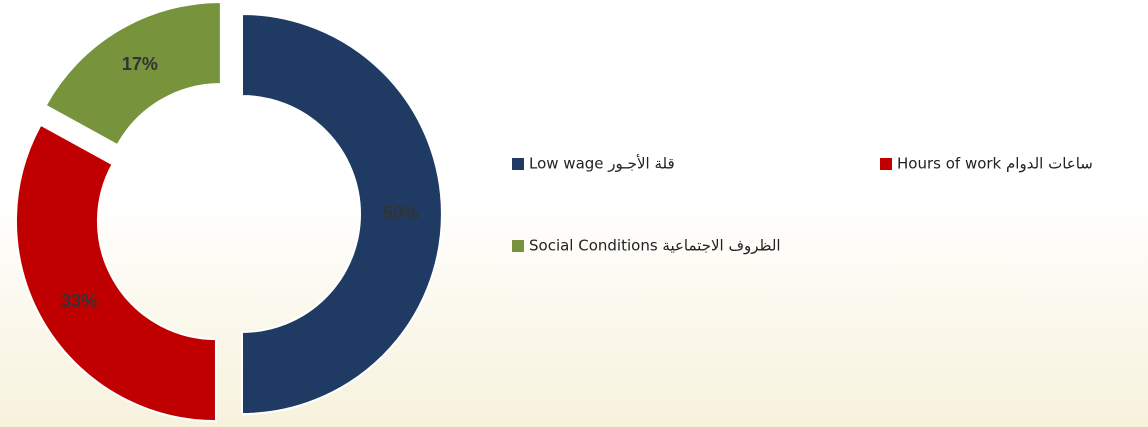 This screenshot has height=427, width=1148. Describe the element at coordinates (655, 246) in the screenshot. I see `legend-label: Social Conditions الظروف الاجتماعية` at that location.